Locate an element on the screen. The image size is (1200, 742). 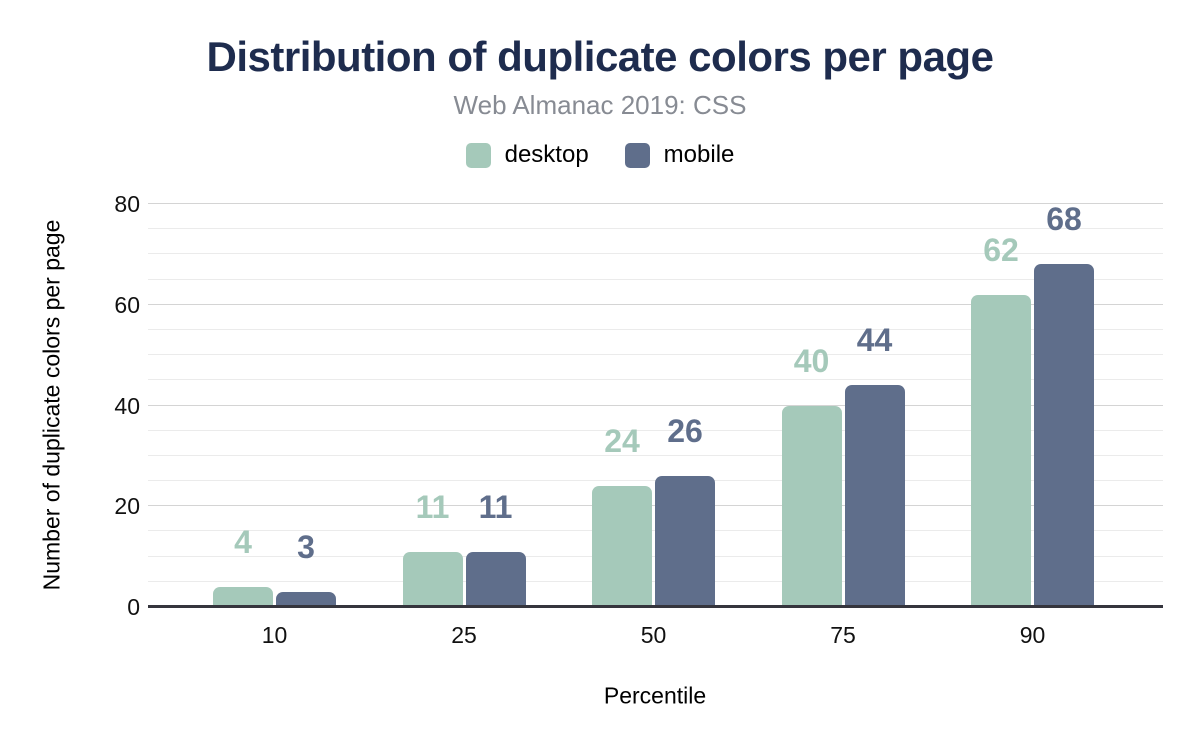
legend-item-desktop: desktop is located at coordinates (527, 155).